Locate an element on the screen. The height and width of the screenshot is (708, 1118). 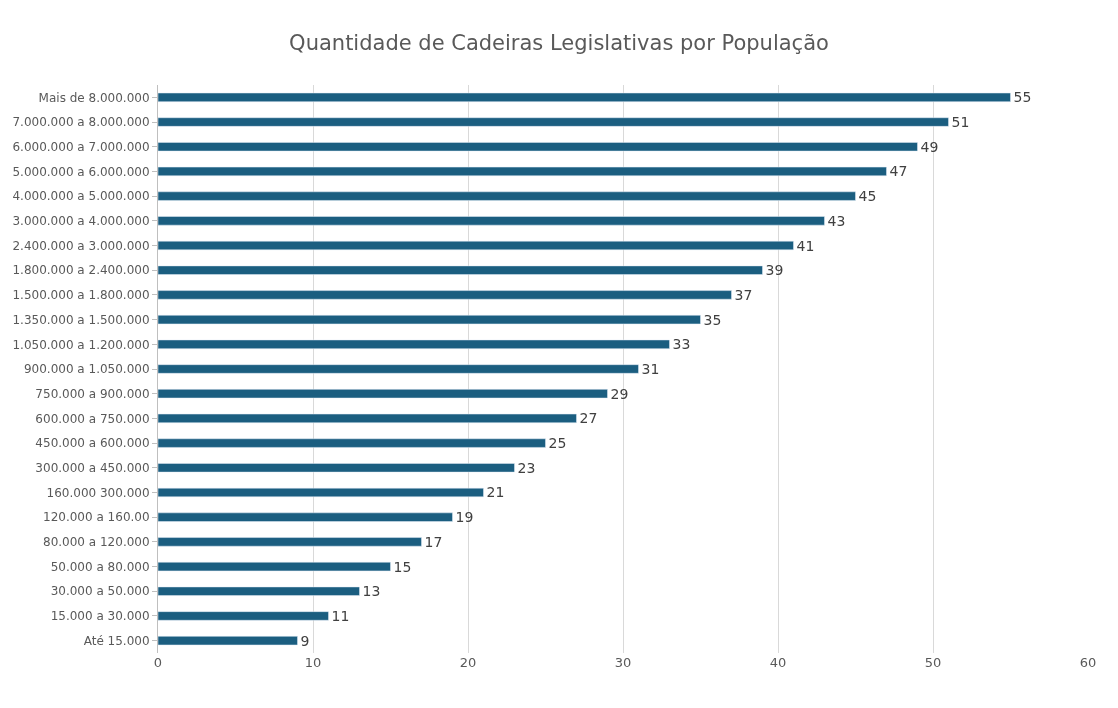
data-label: 33 is located at coordinates (681, 344).